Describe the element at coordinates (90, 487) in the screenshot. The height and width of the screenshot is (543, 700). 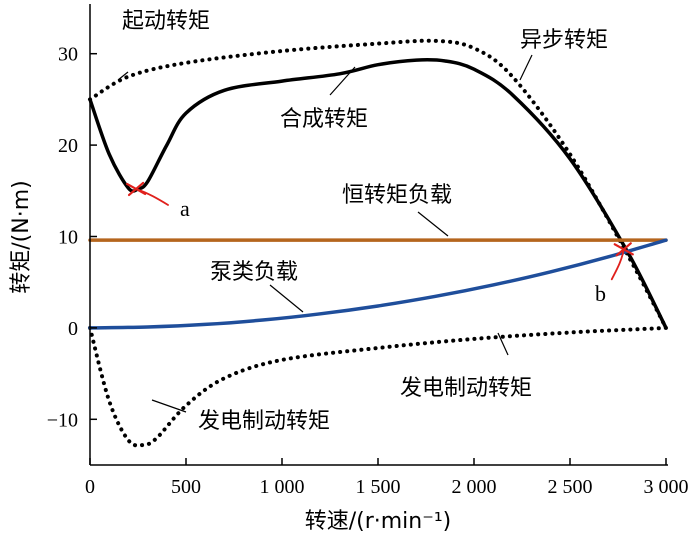
I see `x-tick-label: 0` at that location.